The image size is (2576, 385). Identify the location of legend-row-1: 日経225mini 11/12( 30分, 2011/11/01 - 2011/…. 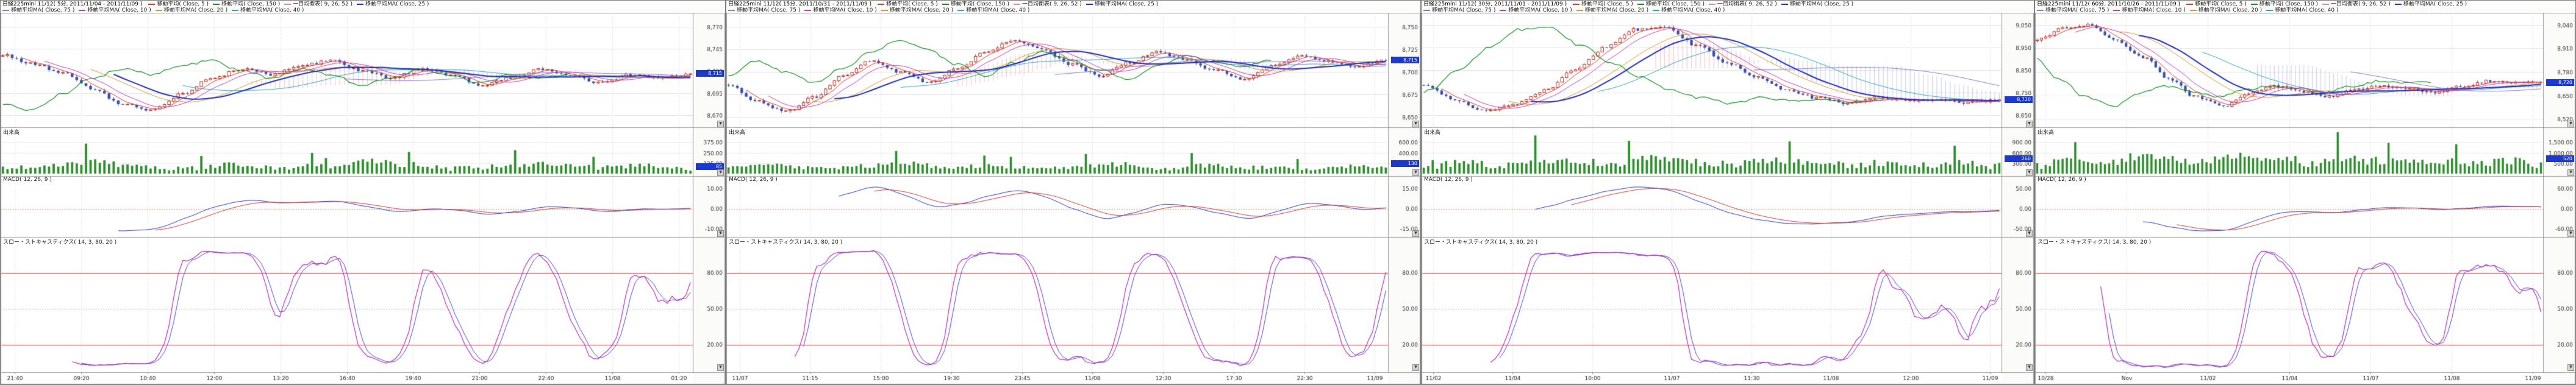
(1728, 4).